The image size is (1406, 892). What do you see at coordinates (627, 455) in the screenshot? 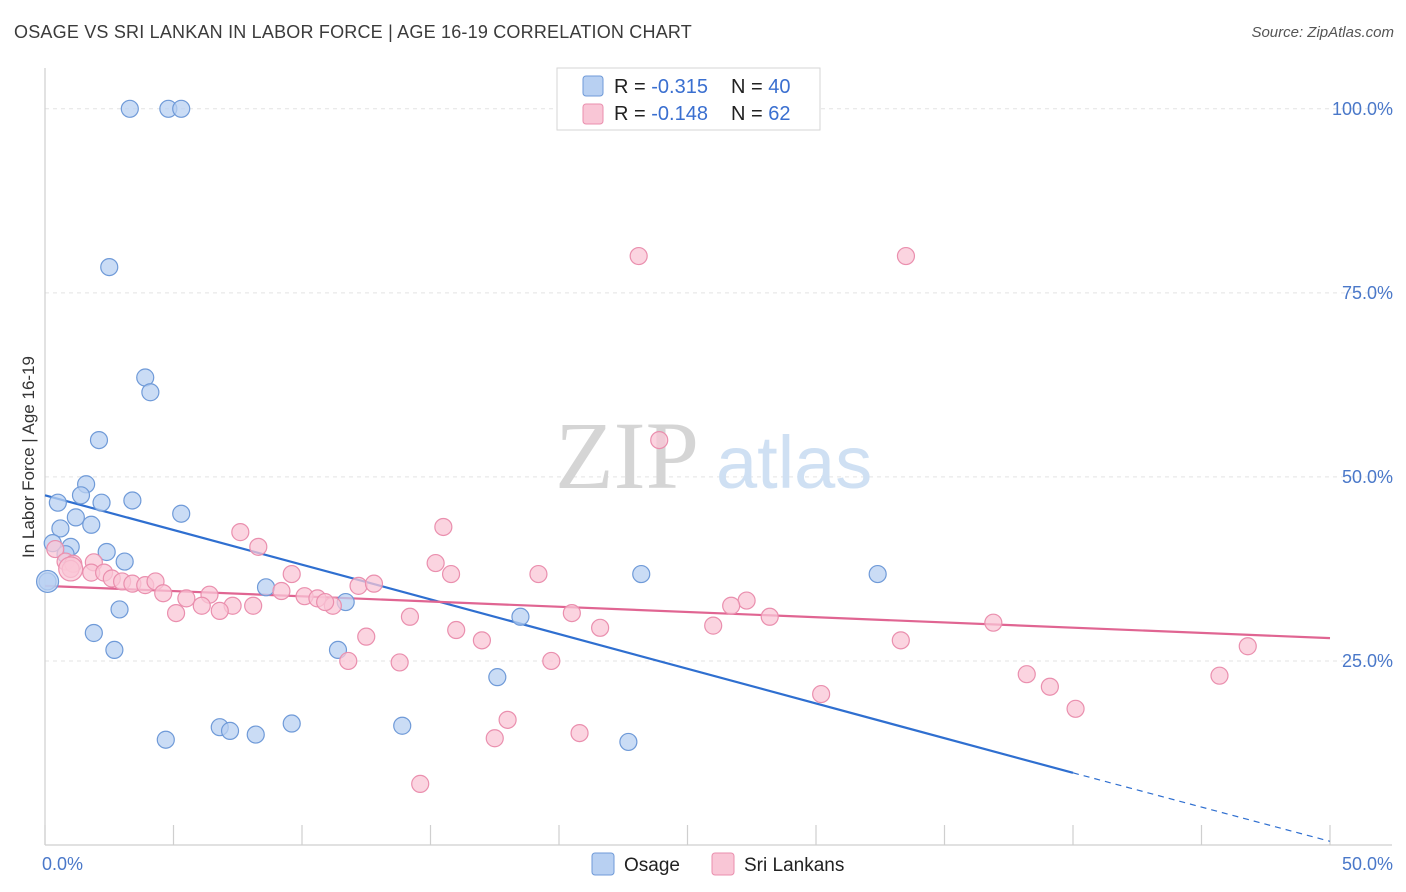
I see `watermark-zip: ZIP` at bounding box center [627, 455].